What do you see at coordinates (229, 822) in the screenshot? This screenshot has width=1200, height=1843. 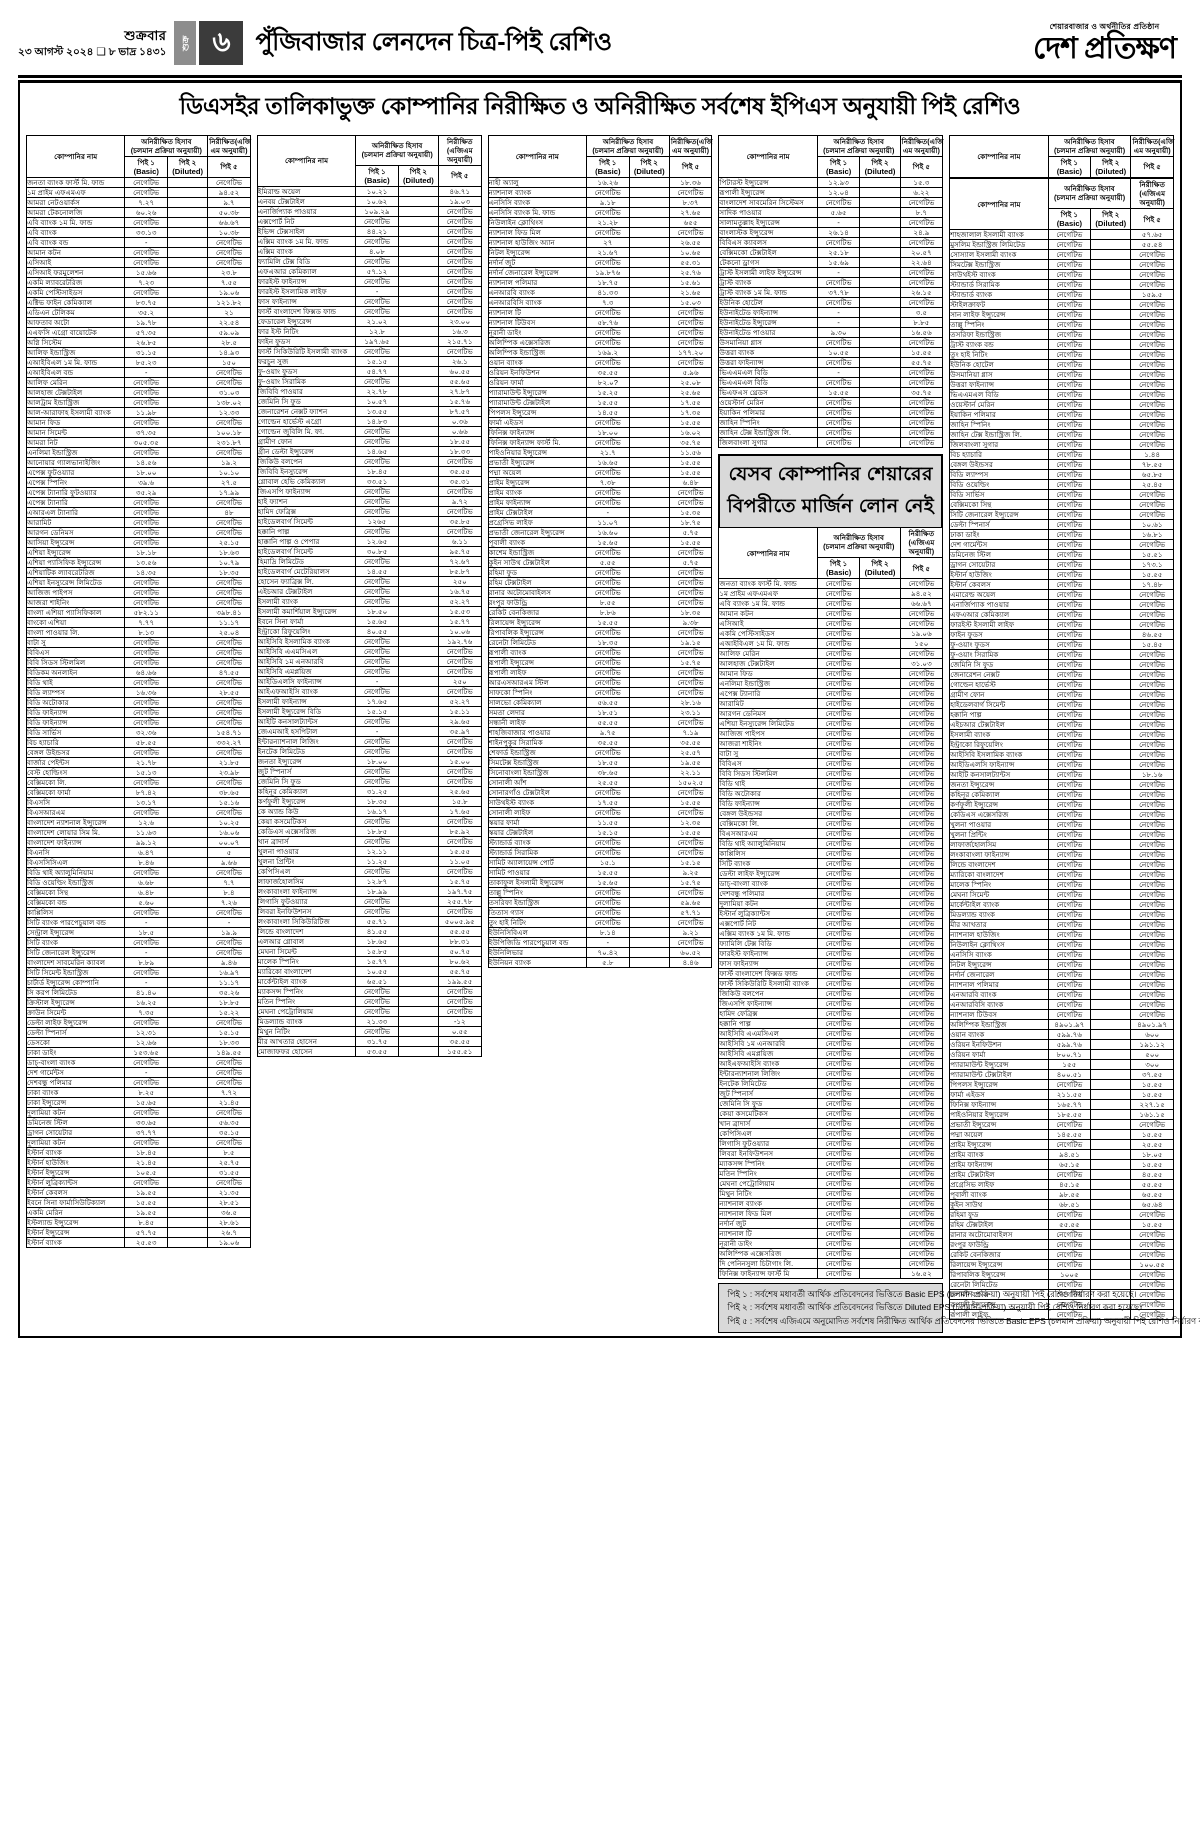 I see `pe5-cell: ১০.২৫` at bounding box center [229, 822].